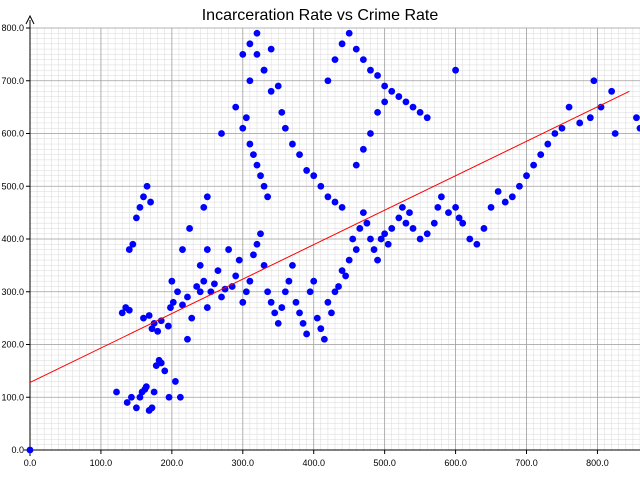  I want to click on y-tick-label: 200.0, so click(12, 345).